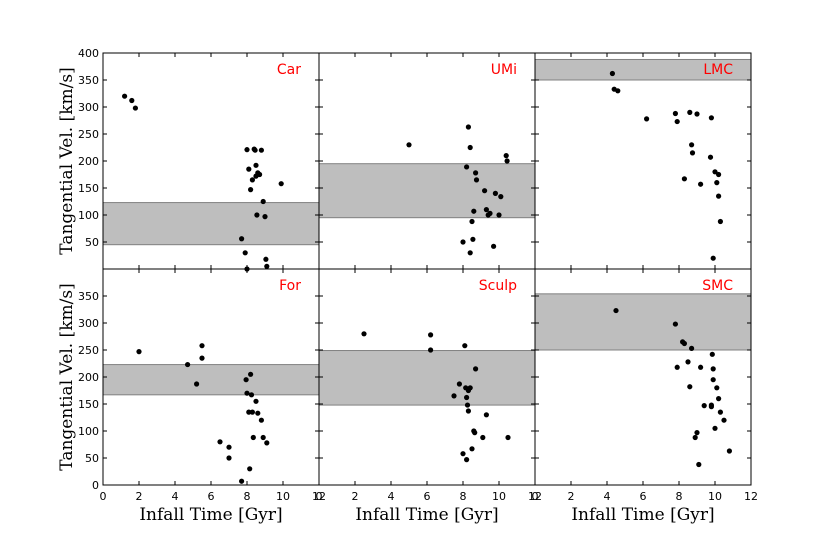 This screenshot has height=539, width=830. I want to click on panel-lmc: LMC, so click(643, 161).